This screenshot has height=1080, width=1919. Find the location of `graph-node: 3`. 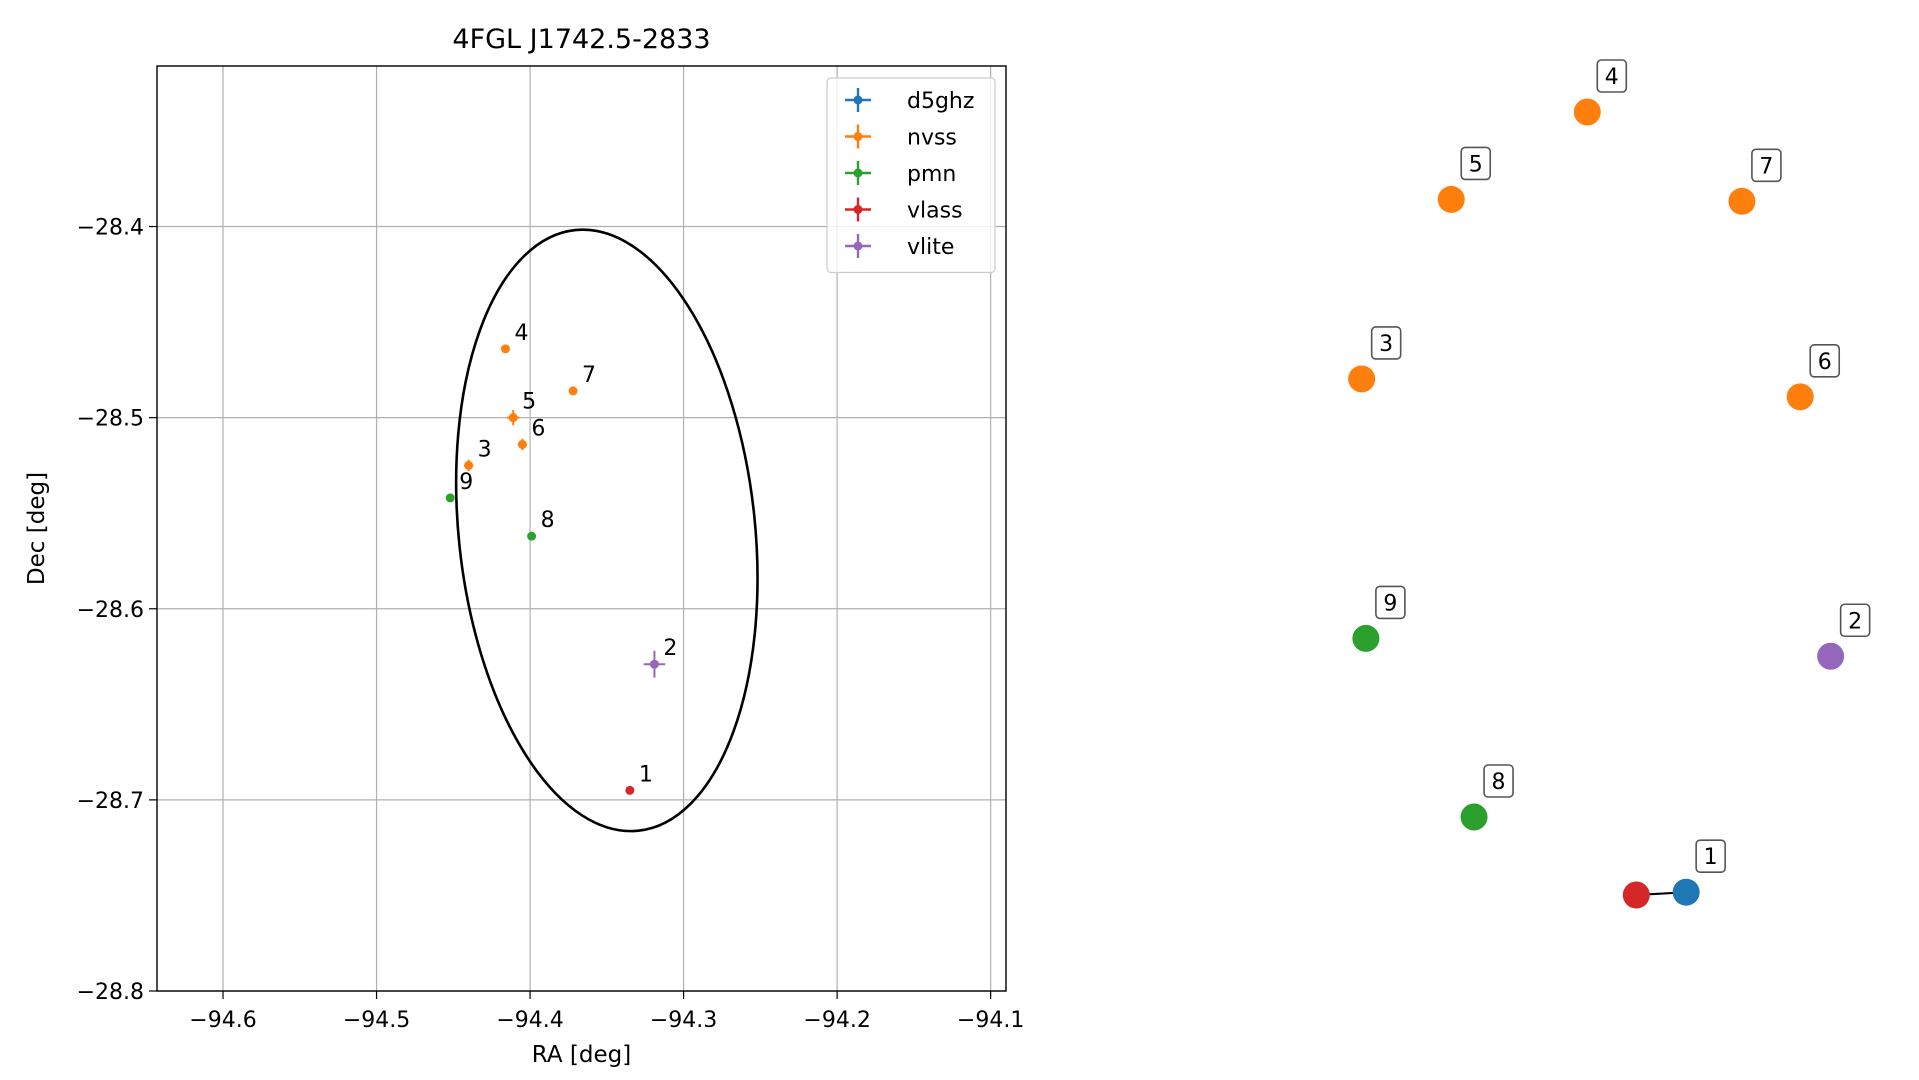

graph-node: 3 is located at coordinates (1375, 359).